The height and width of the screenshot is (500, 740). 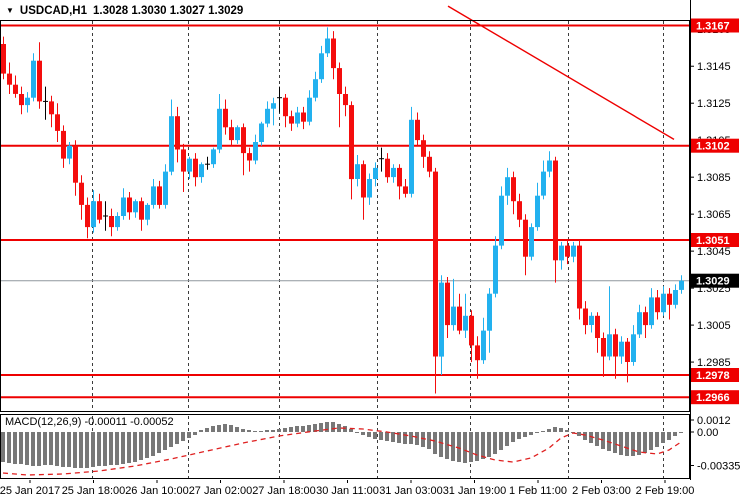 What do you see at coordinates (713, 376) in the screenshot?
I see `svg-text: 1.2978` at bounding box center [713, 376].